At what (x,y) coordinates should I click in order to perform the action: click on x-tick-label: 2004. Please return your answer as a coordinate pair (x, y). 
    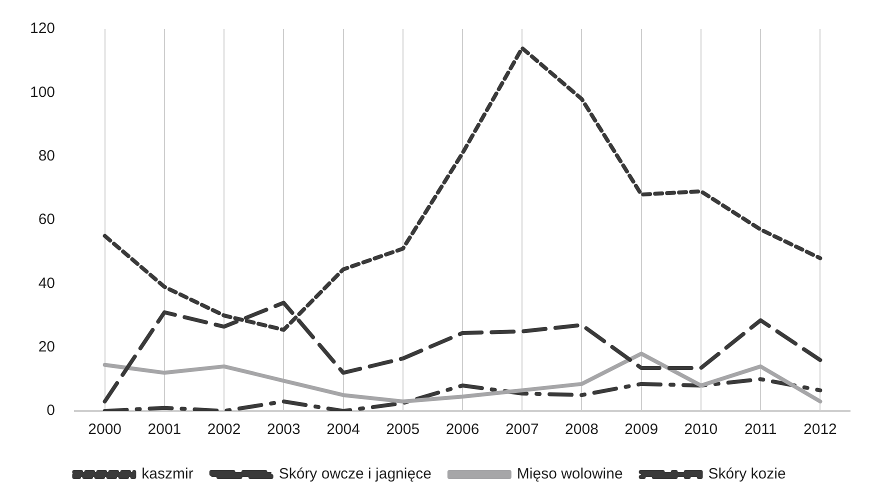
    Looking at the image, I should click on (343, 429).